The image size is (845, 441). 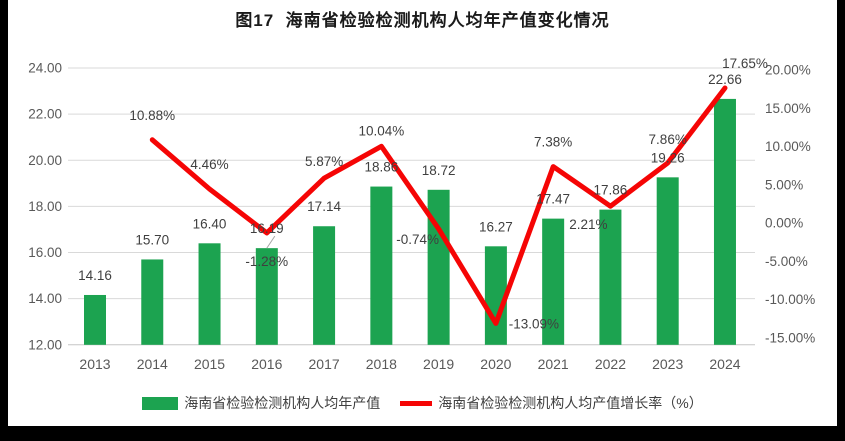 I want to click on label-leader-line, so click(x=271, y=242).